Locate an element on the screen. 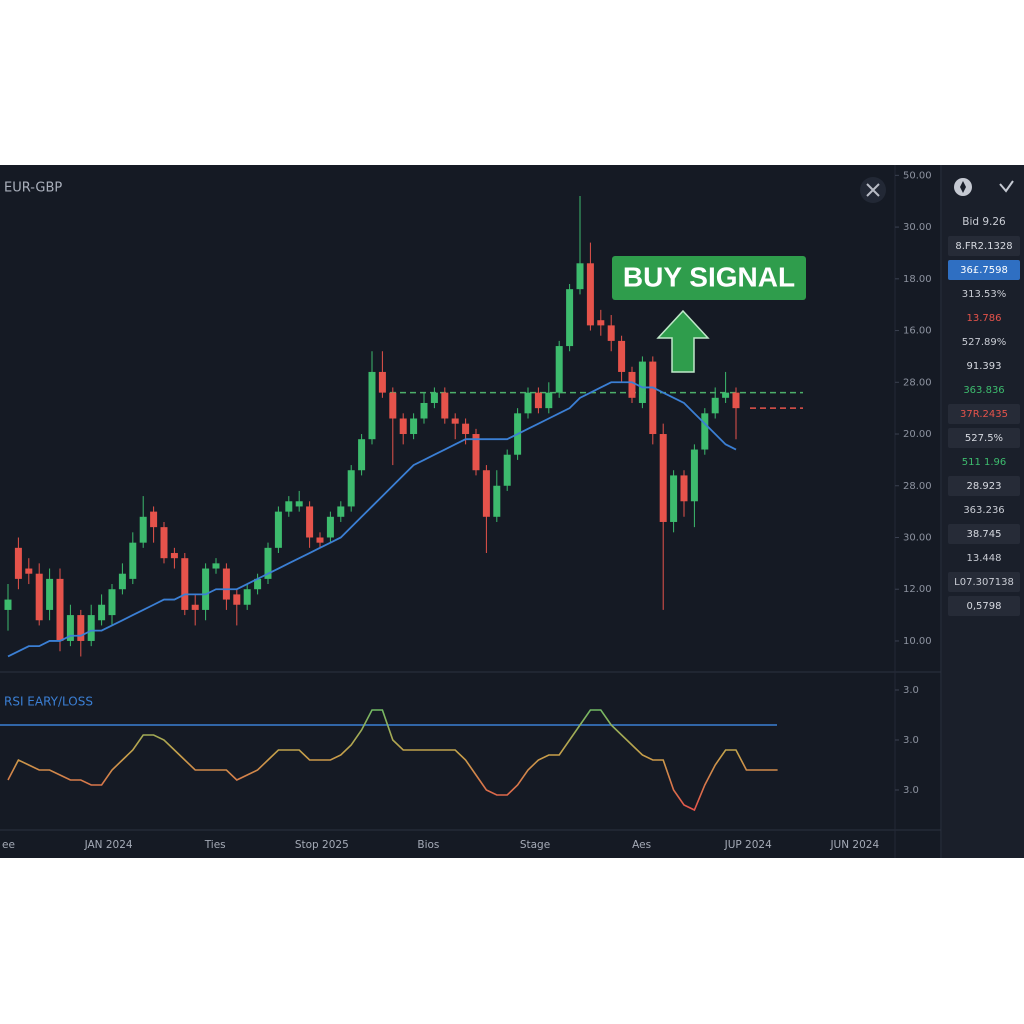 This screenshot has height=1024, width=1024. side-panel is located at coordinates (983, 511).